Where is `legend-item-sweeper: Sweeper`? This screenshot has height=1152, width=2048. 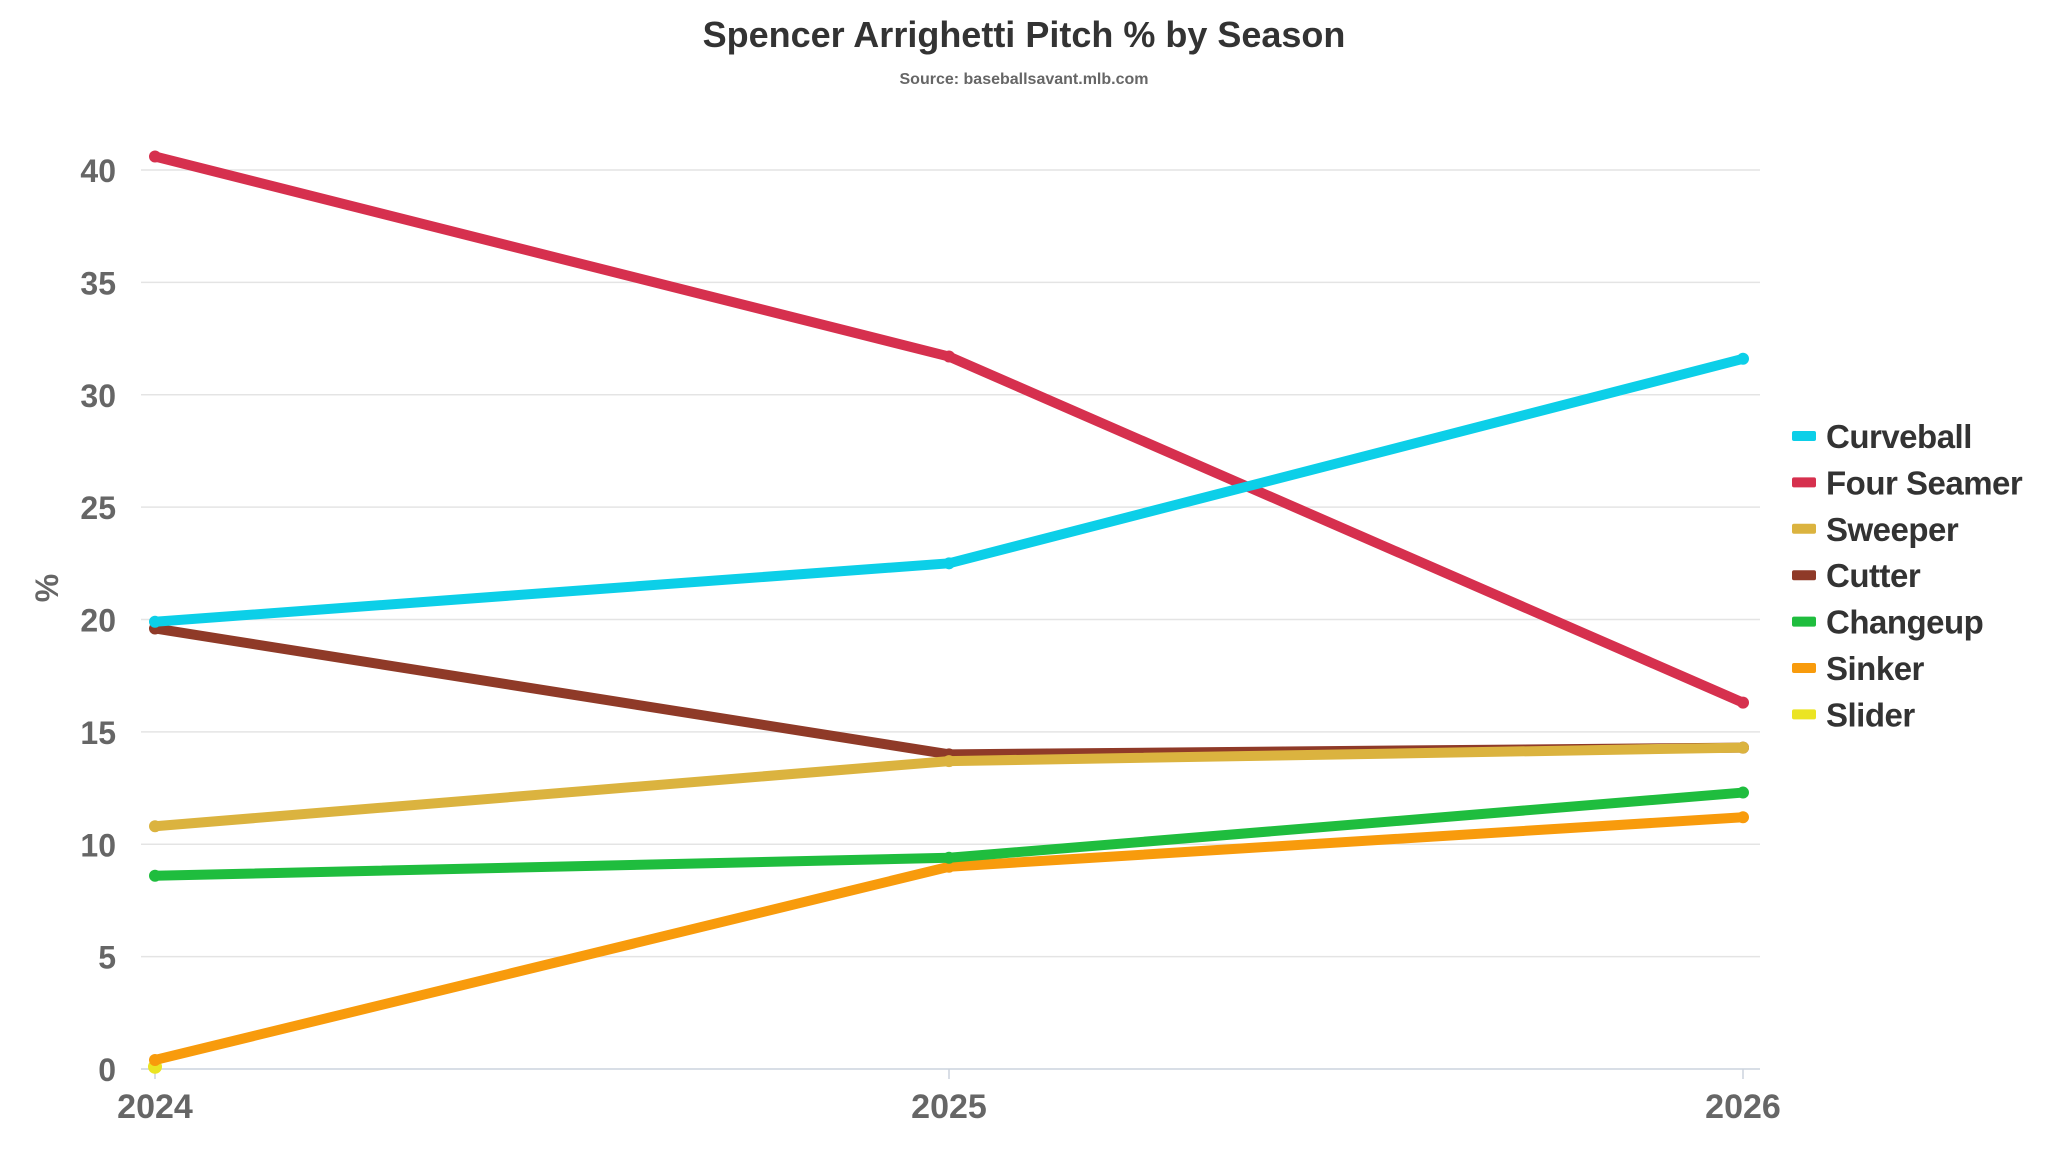 legend-item-sweeper: Sweeper is located at coordinates (1875, 529).